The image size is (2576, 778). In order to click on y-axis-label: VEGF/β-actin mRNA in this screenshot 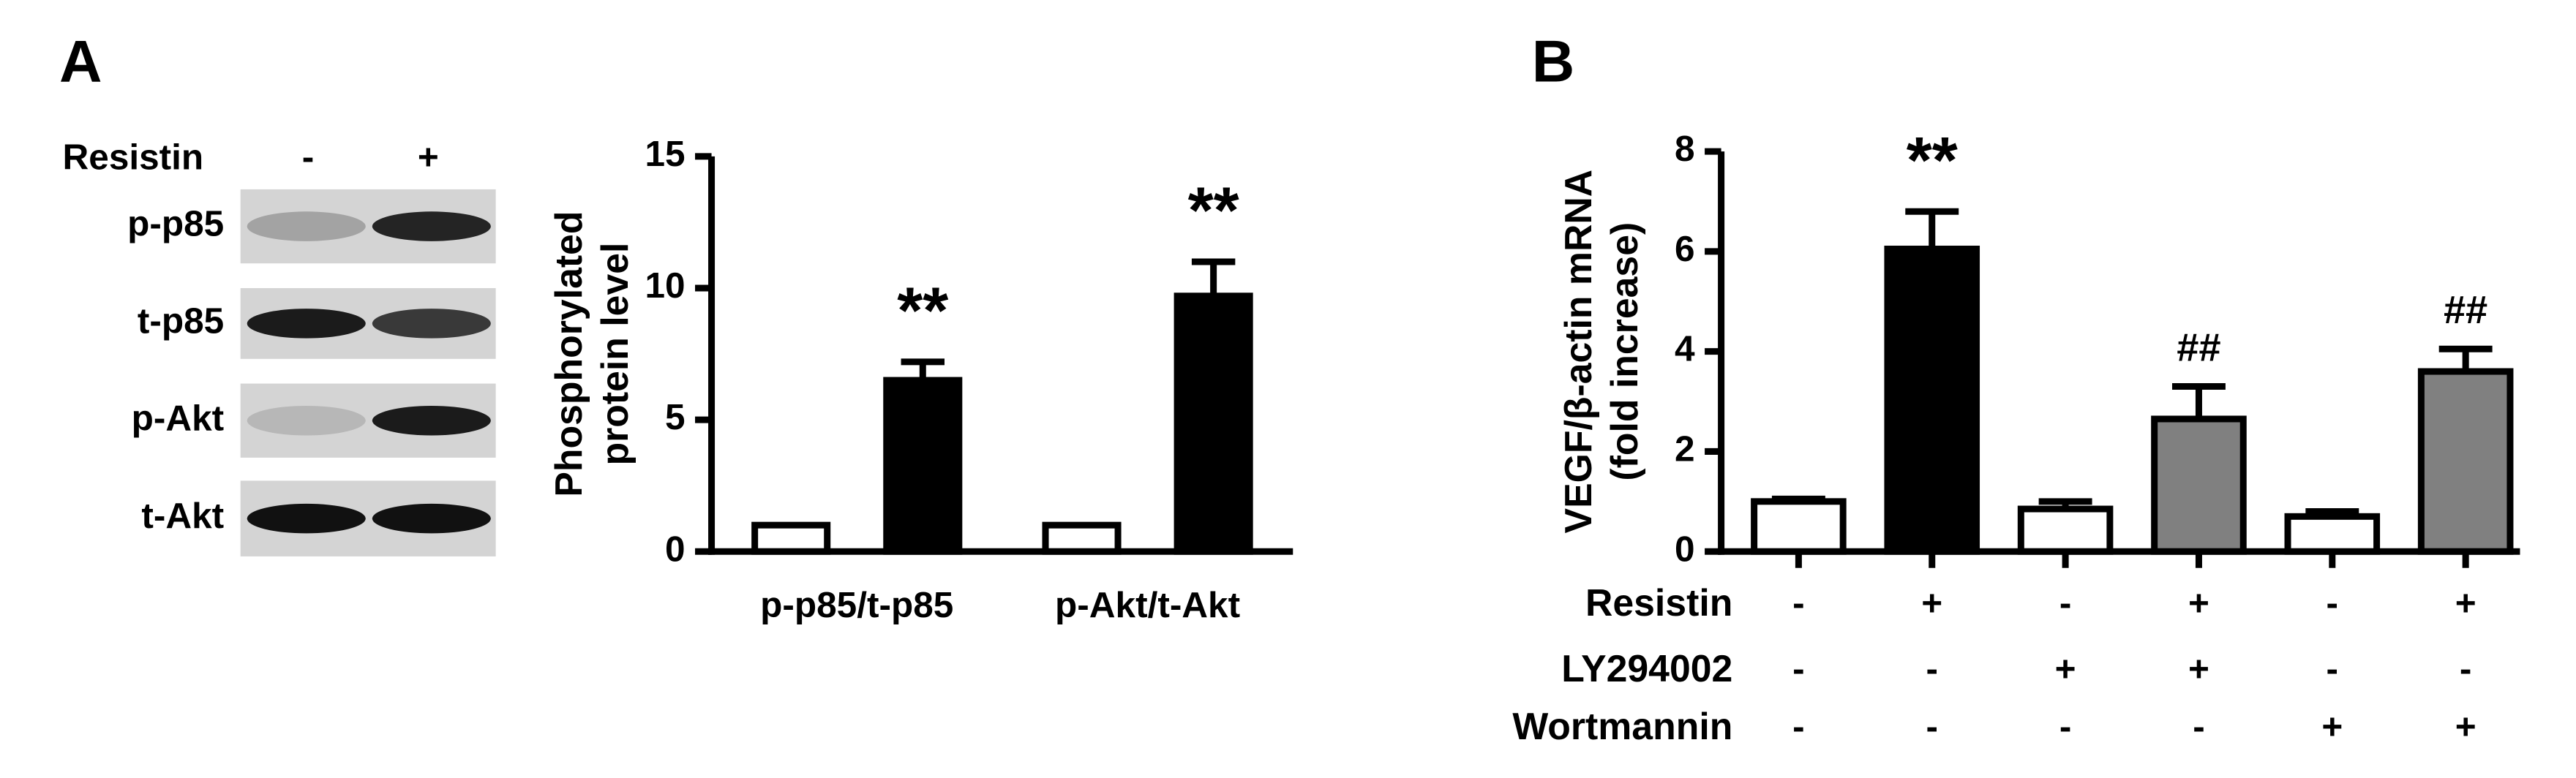, I will do `click(1578, 352)`.